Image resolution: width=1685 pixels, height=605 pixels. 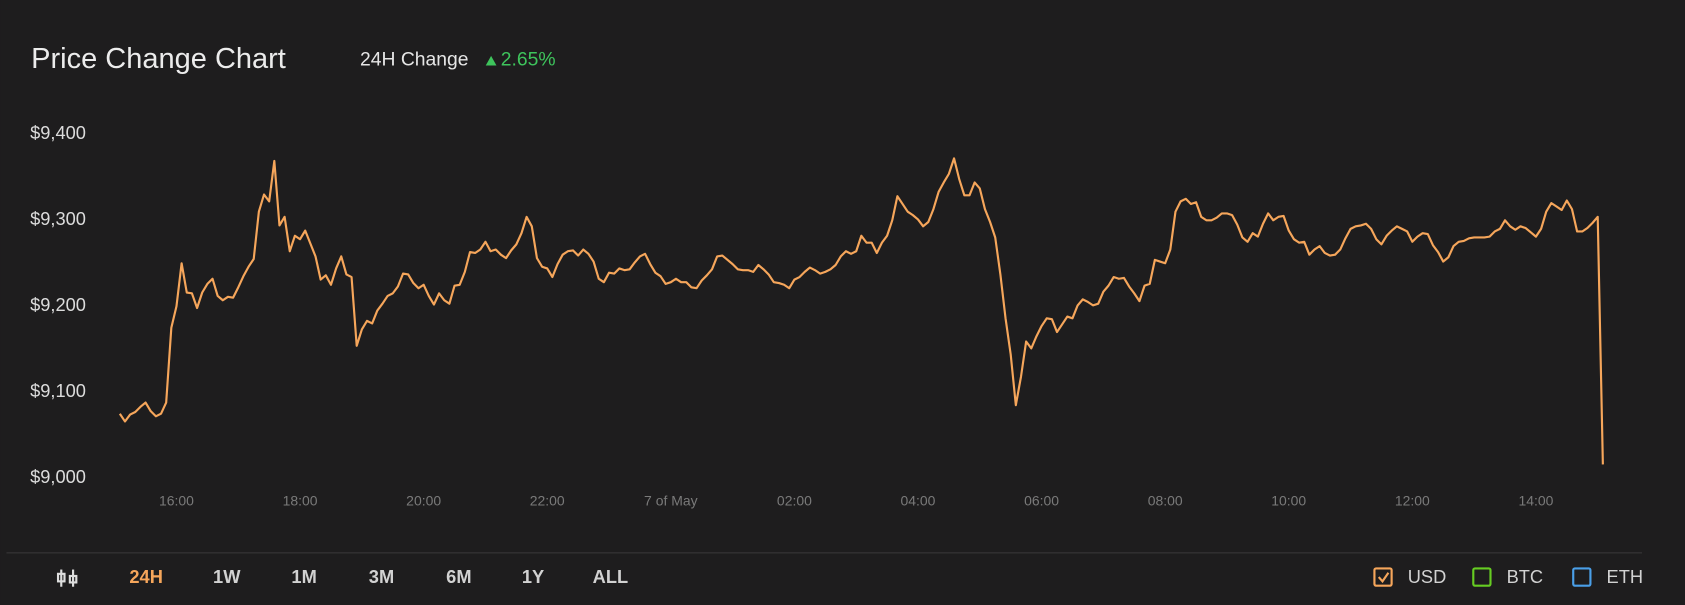 I want to click on legend-label: ETH, so click(x=1625, y=576).